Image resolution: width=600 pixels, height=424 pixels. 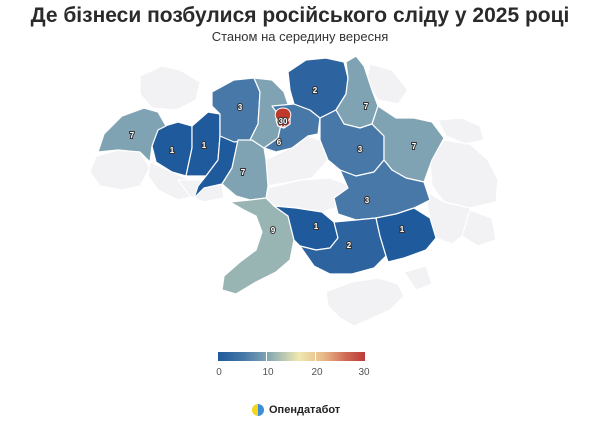 I want to click on region-value-vinnytsia: 7, so click(x=243, y=172).